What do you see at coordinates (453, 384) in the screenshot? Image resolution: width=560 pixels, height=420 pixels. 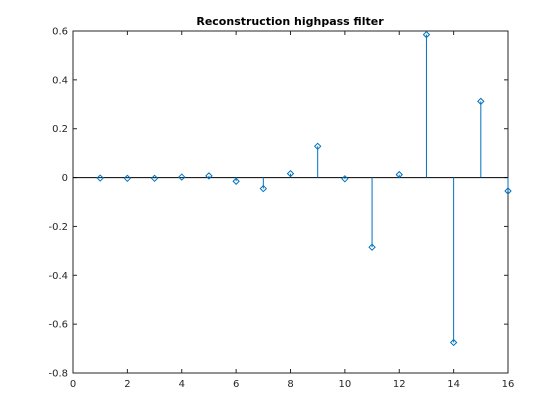 I see `x-tick-label: 14` at bounding box center [453, 384].